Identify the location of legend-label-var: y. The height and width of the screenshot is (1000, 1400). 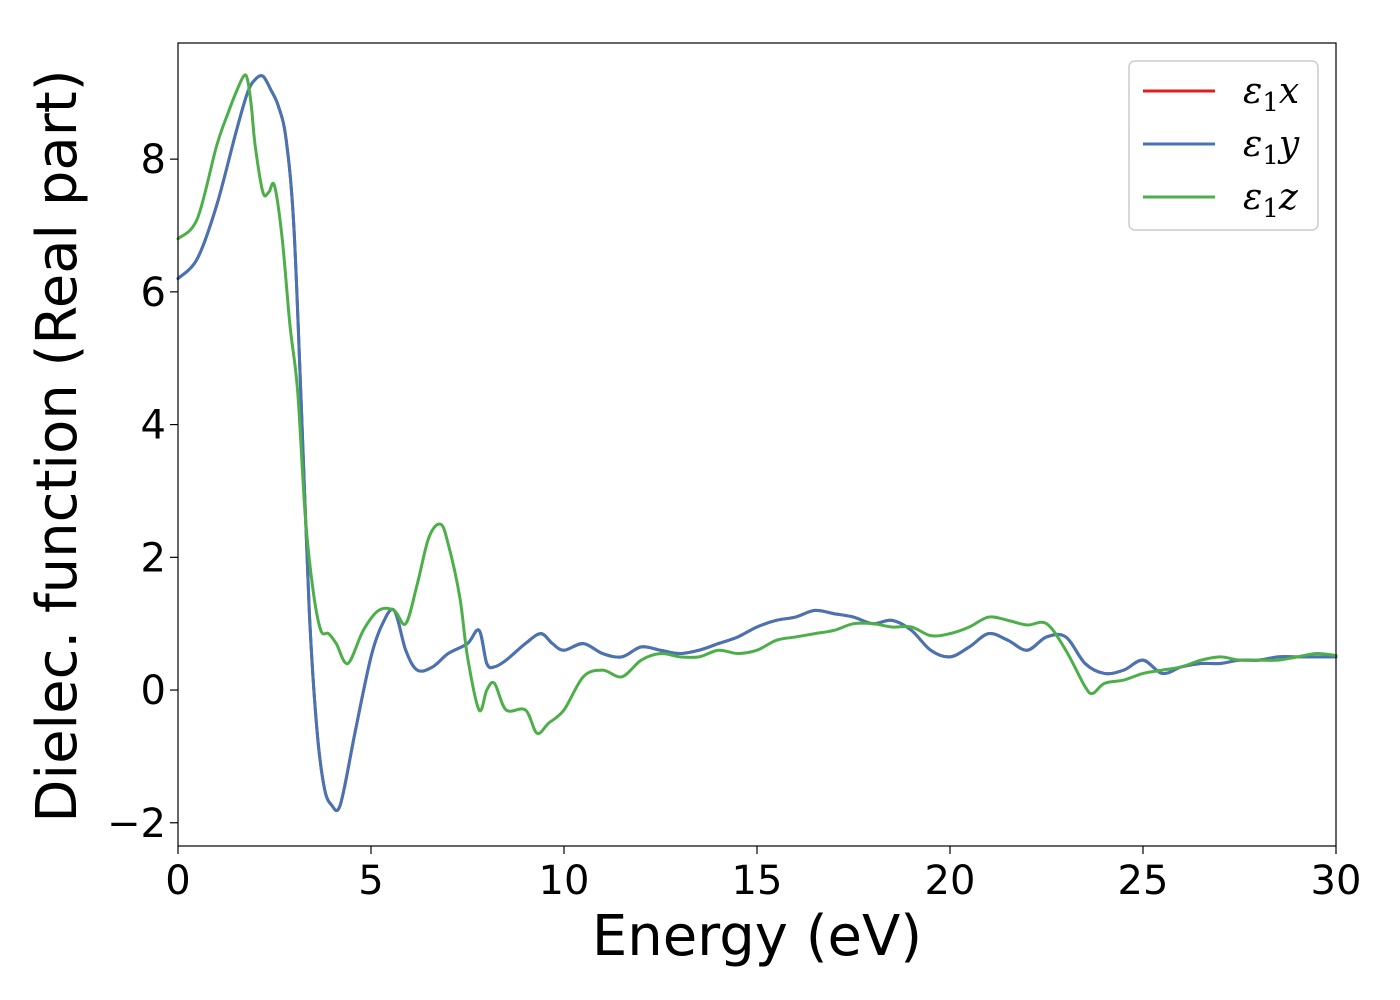
(1288, 144).